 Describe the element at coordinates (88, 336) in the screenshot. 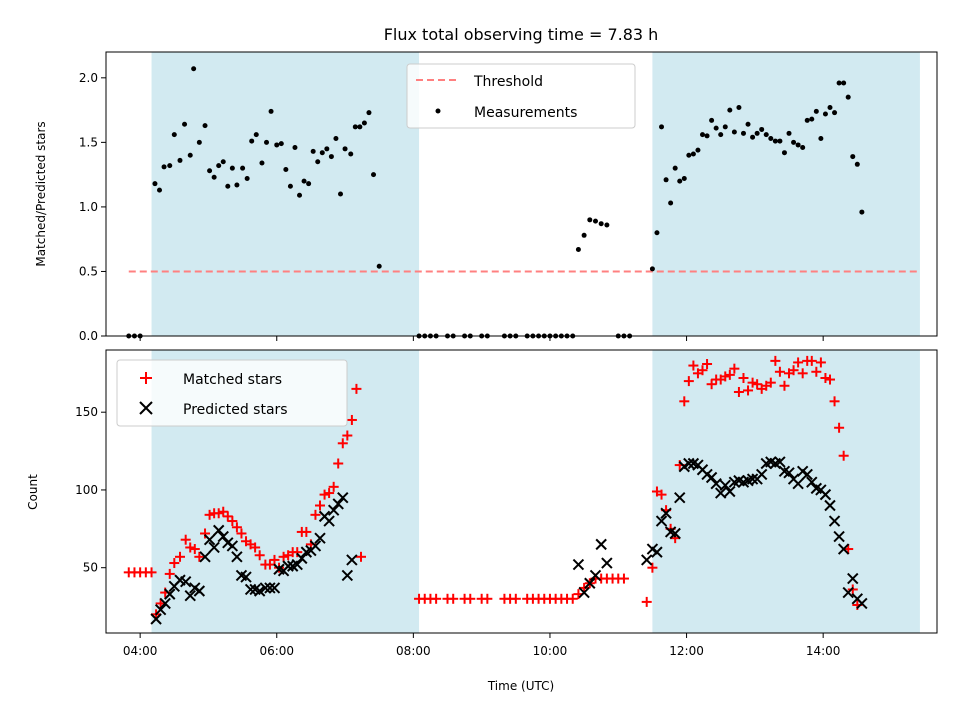

I see `y-tick-label: 0.0` at that location.